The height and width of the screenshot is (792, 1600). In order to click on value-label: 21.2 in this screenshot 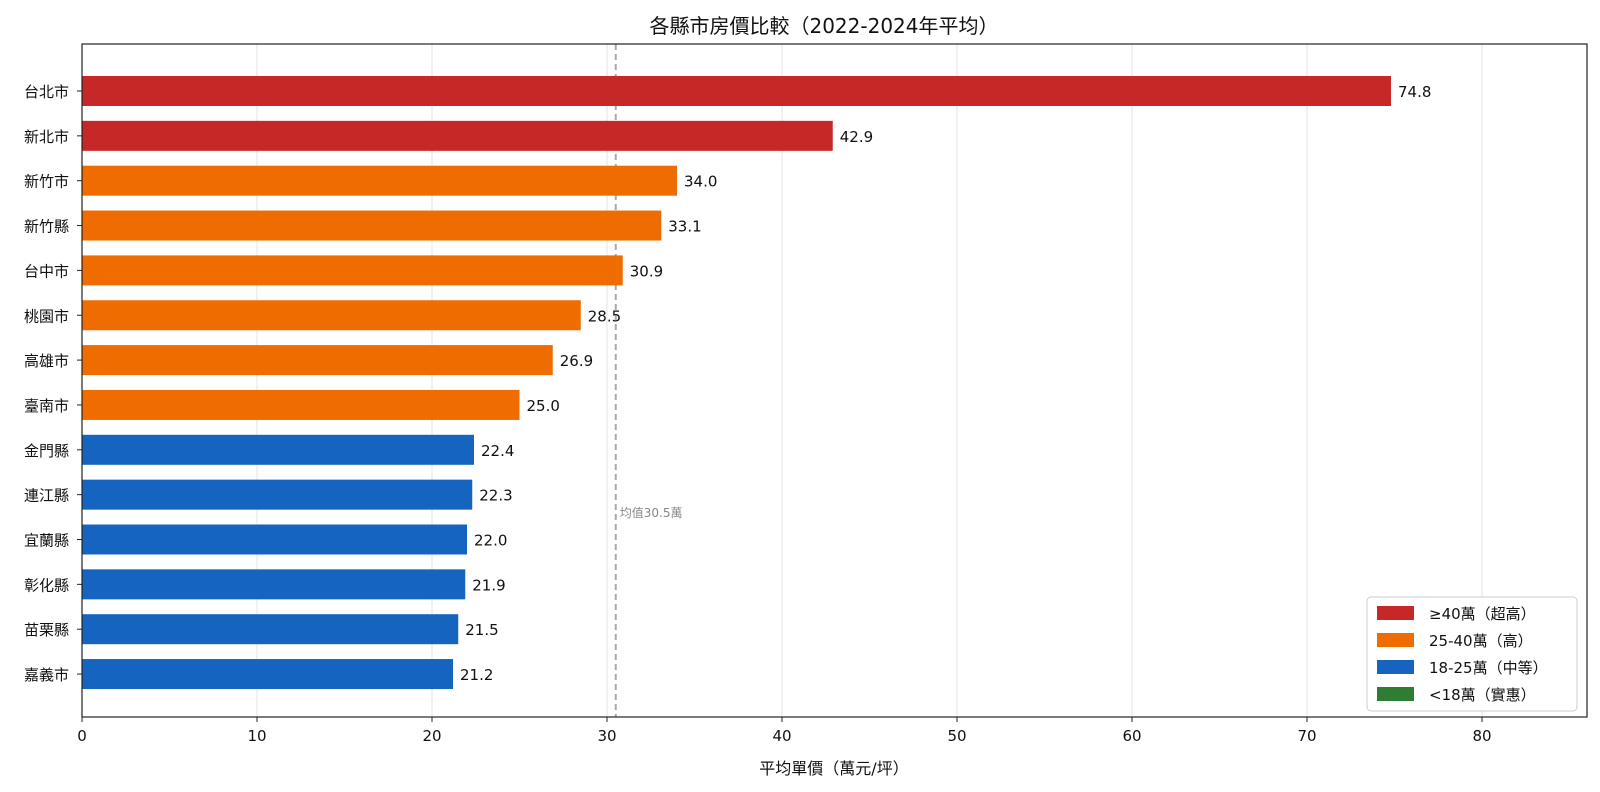, I will do `click(476, 675)`.